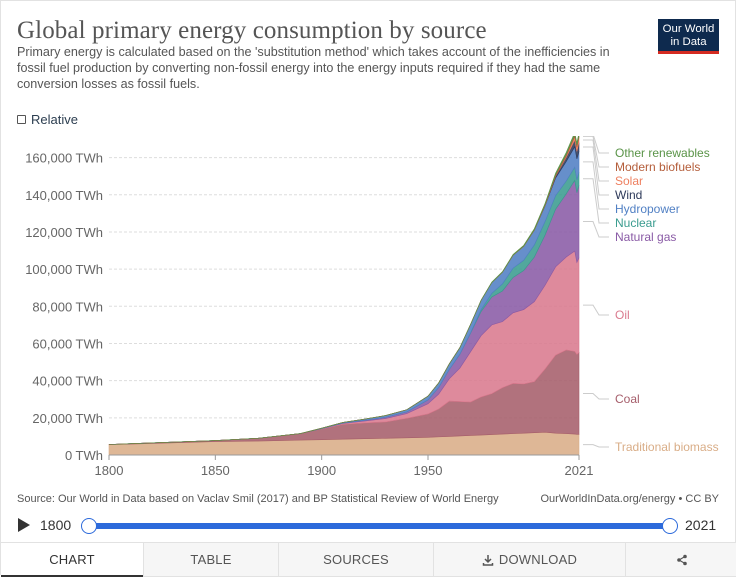 This screenshot has height=577, width=736. I want to click on legend-label-traditional-biomass: Traditional biomass, so click(667, 447).